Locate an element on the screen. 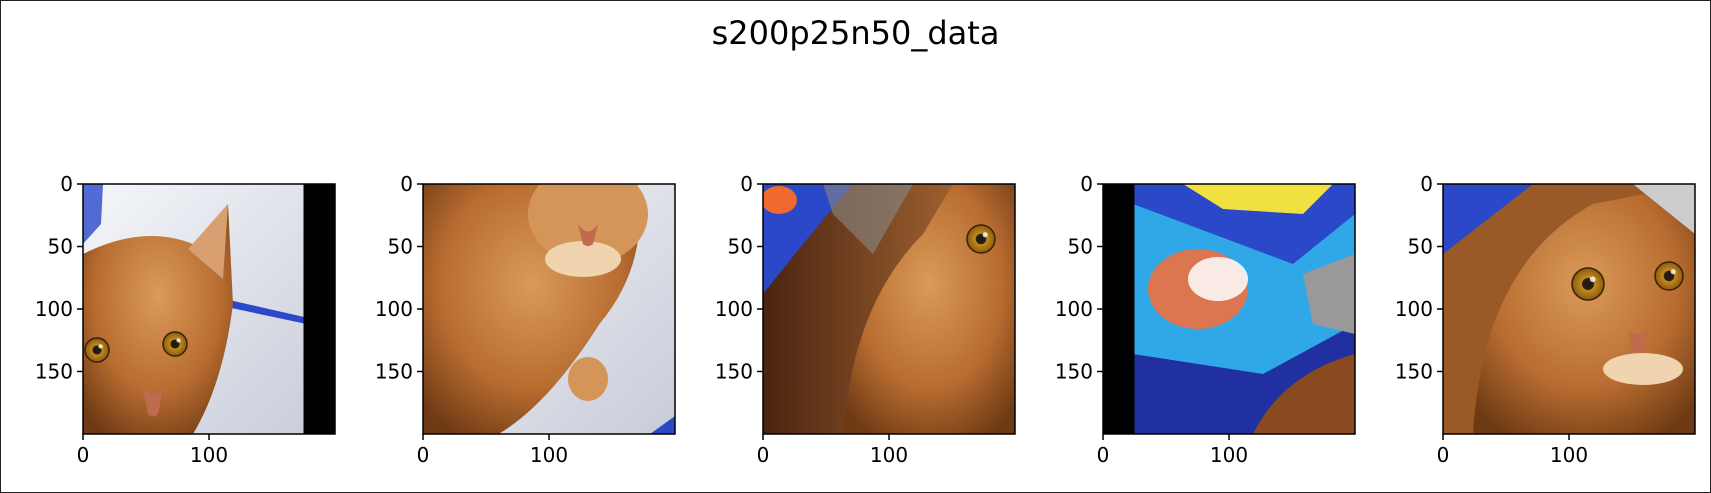 This screenshot has width=1711, height=493. cat-chin is located at coordinates (588, 224).